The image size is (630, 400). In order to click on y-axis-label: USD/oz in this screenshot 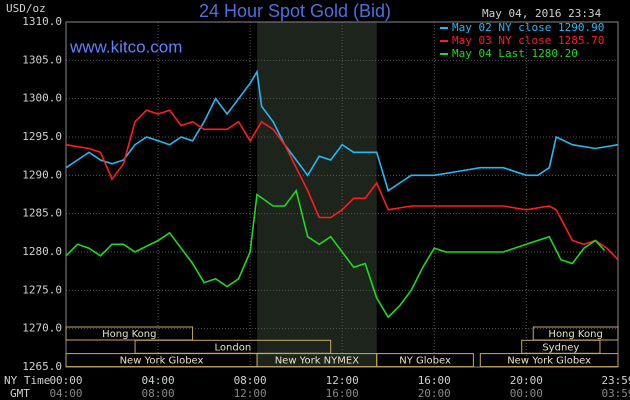, I will do `click(26, 8)`.